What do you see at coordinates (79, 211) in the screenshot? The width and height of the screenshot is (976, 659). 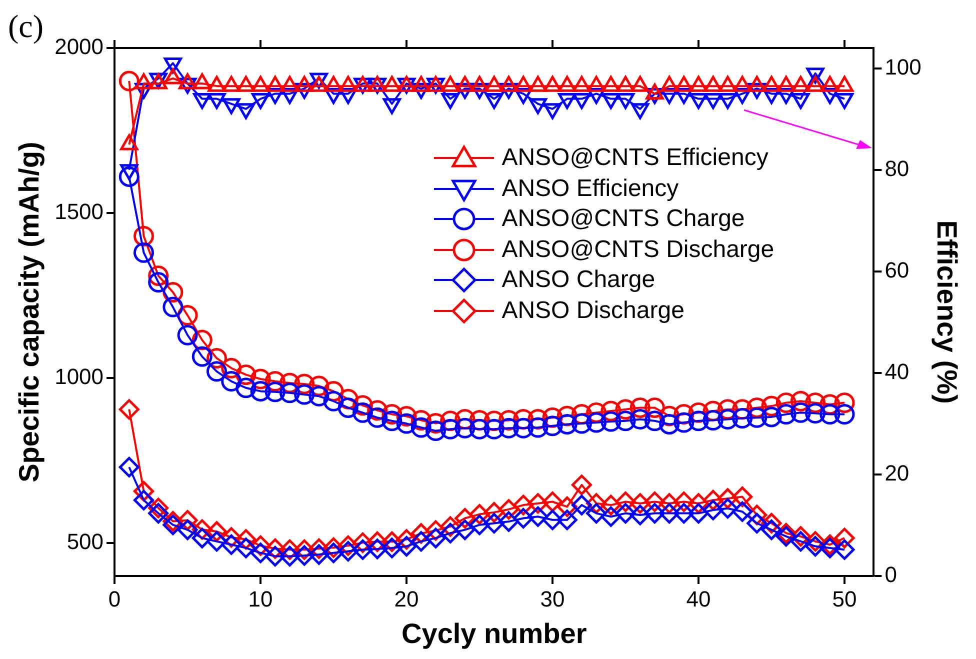 I see `y-tick-label: 1500` at bounding box center [79, 211].